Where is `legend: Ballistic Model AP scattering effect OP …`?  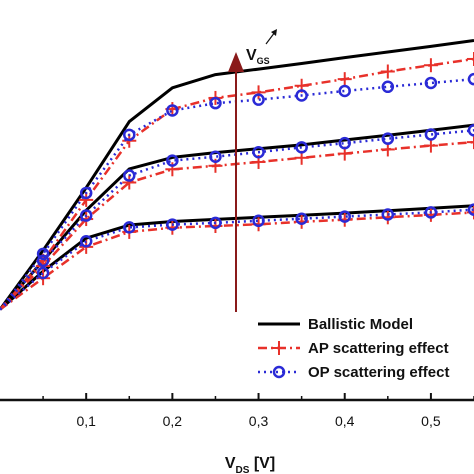 legend: Ballistic Model AP scattering effect OP … is located at coordinates (353, 348).